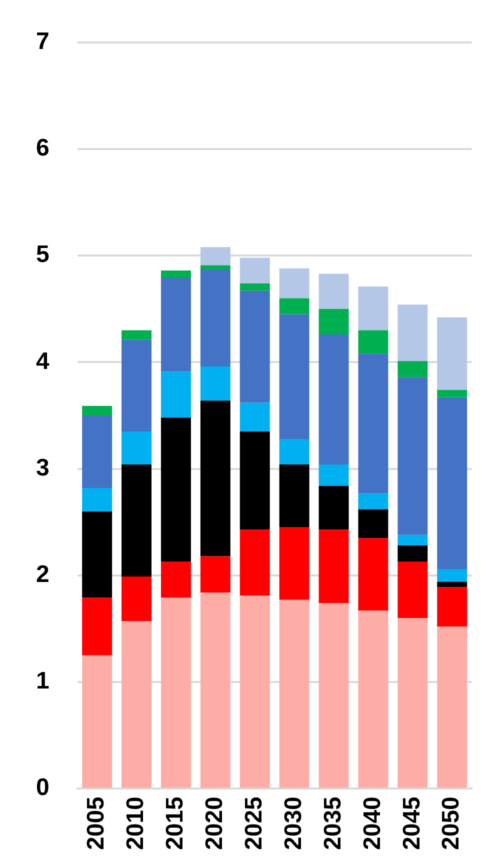 This screenshot has width=489, height=858. I want to click on y-tick-label: 7, so click(43, 42).